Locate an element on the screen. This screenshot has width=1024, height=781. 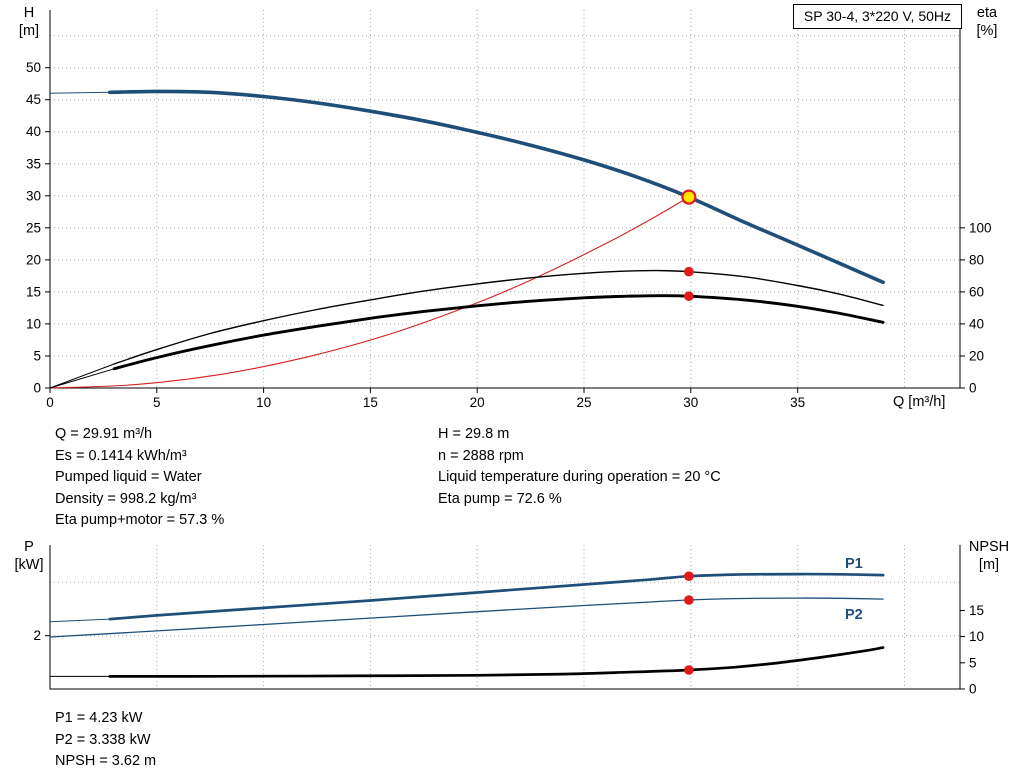
curve-eta-pump is located at coordinates (498, 317).